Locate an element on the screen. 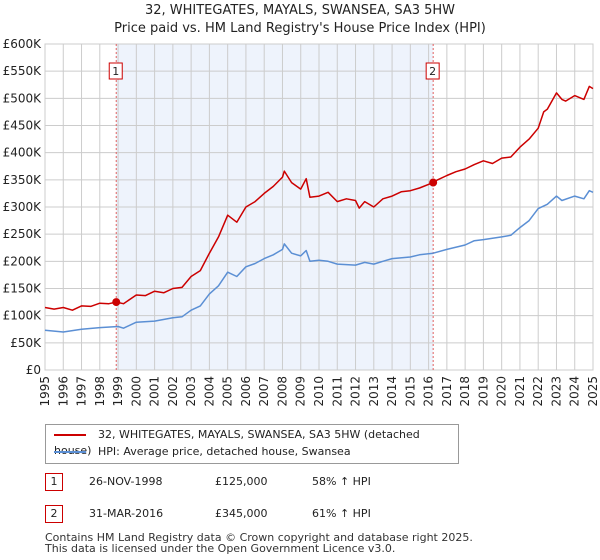 The height and width of the screenshot is (560, 600). x-tick-label: 2009 is located at coordinates (301, 391).